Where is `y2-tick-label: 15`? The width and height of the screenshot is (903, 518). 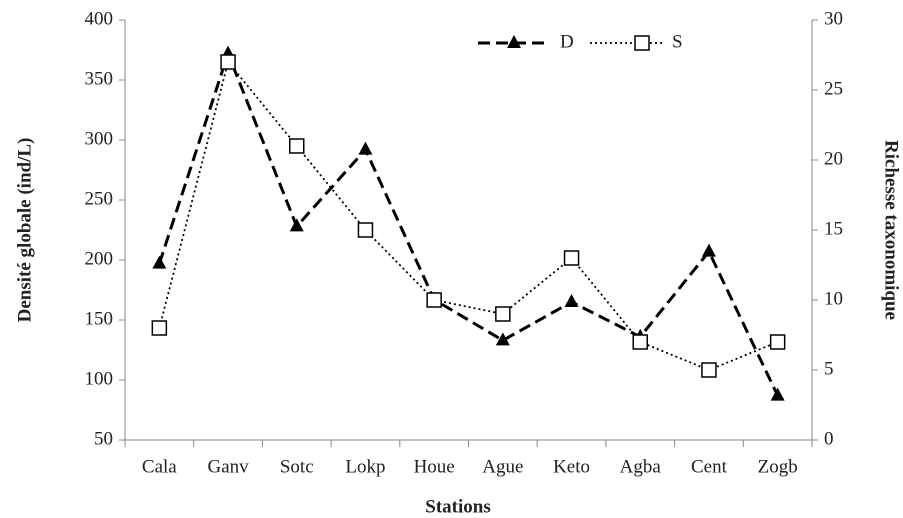 y2-tick-label: 15 is located at coordinates (833, 228).